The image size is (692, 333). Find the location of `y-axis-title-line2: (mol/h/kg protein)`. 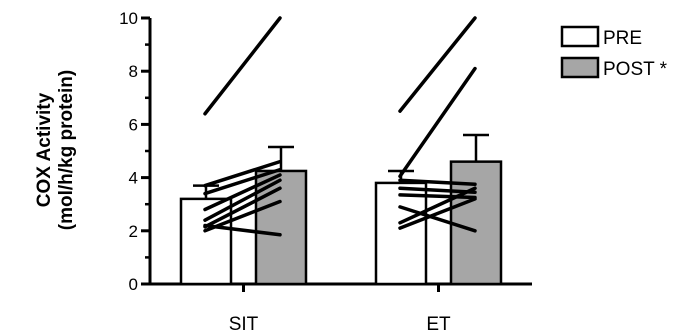

y-axis-title-line2: (mol/h/kg protein) is located at coordinates (66, 150).